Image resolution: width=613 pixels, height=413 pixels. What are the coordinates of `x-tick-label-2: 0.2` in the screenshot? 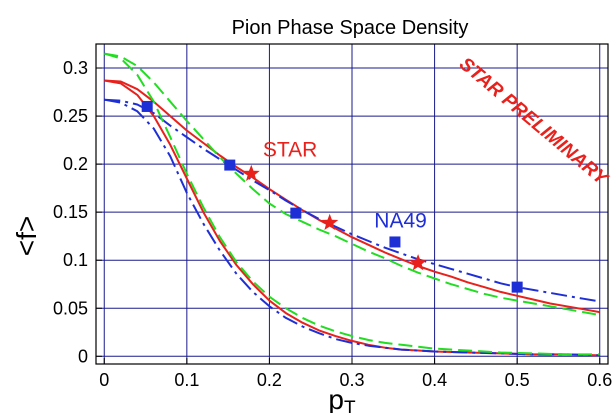 It's located at (269, 380).